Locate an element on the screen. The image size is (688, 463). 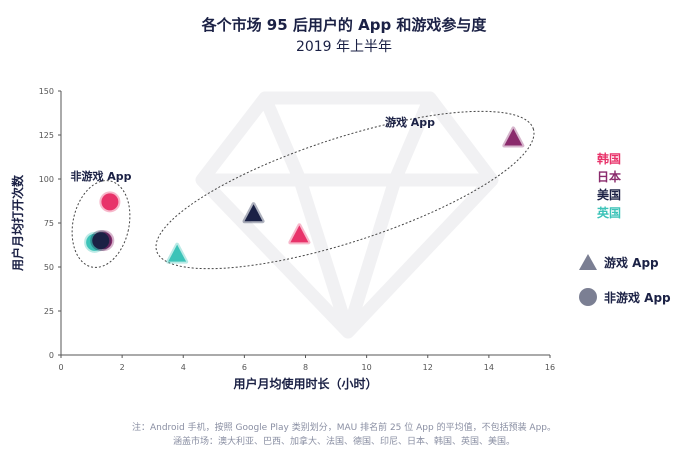
x-tick-label: 10 is located at coordinates (367, 367).